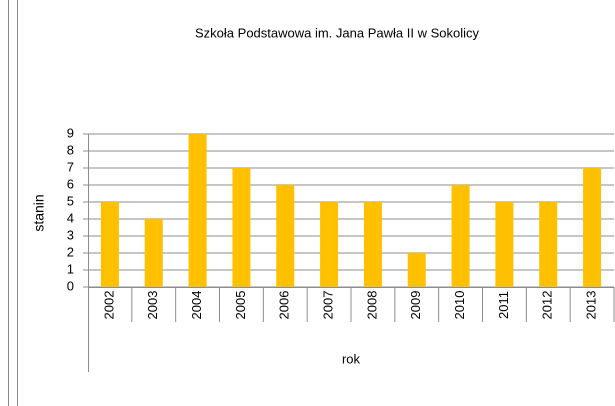 This screenshot has height=406, width=615. What do you see at coordinates (39, 212) in the screenshot?
I see `y-axis-label: stanin` at bounding box center [39, 212].